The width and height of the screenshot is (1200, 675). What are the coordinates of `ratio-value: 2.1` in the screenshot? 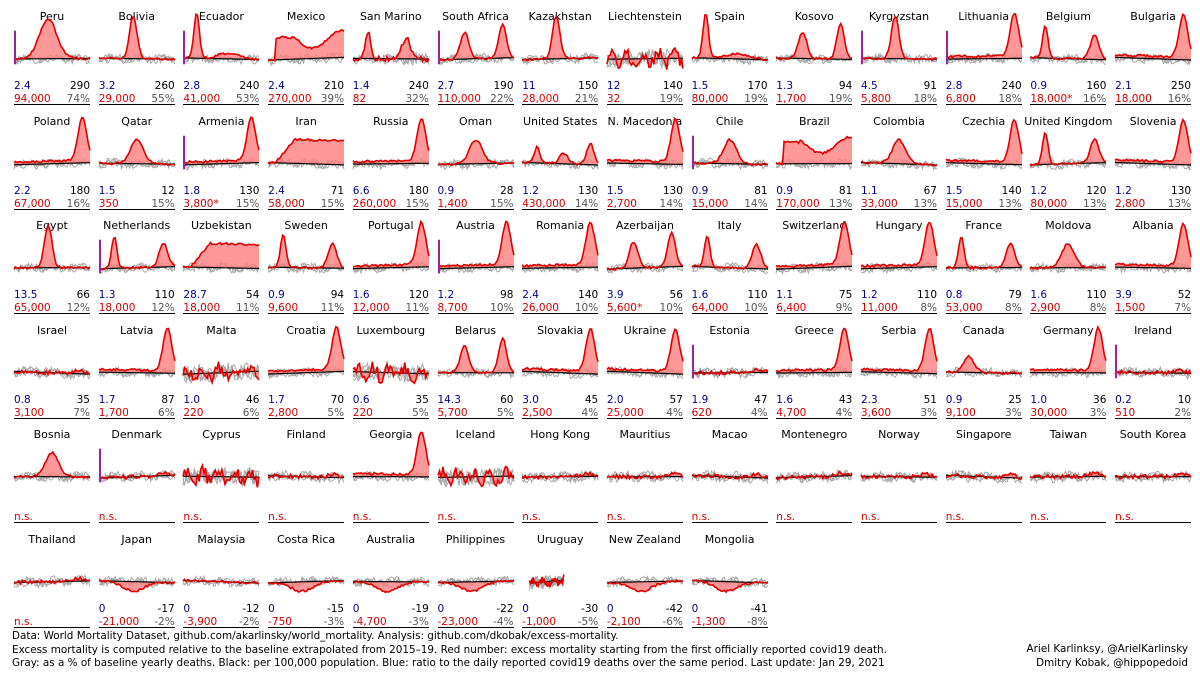 It's located at (1123, 86).